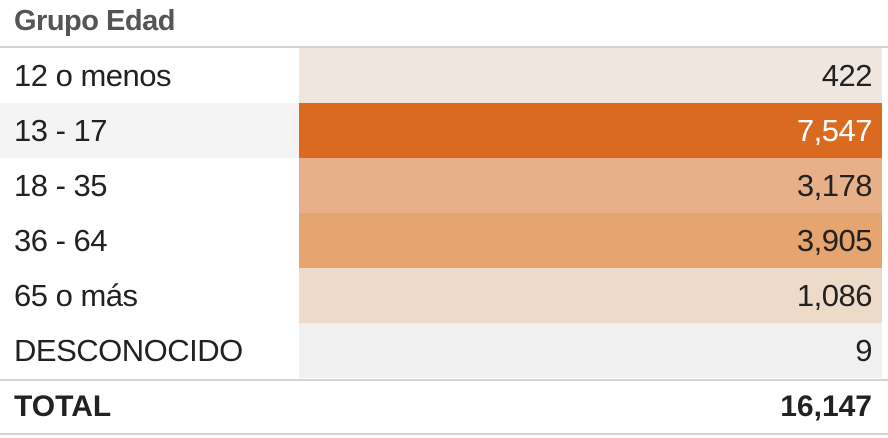 Image resolution: width=888 pixels, height=438 pixels. What do you see at coordinates (444, 24) in the screenshot?
I see `column-header: Grupo Edad` at bounding box center [444, 24].